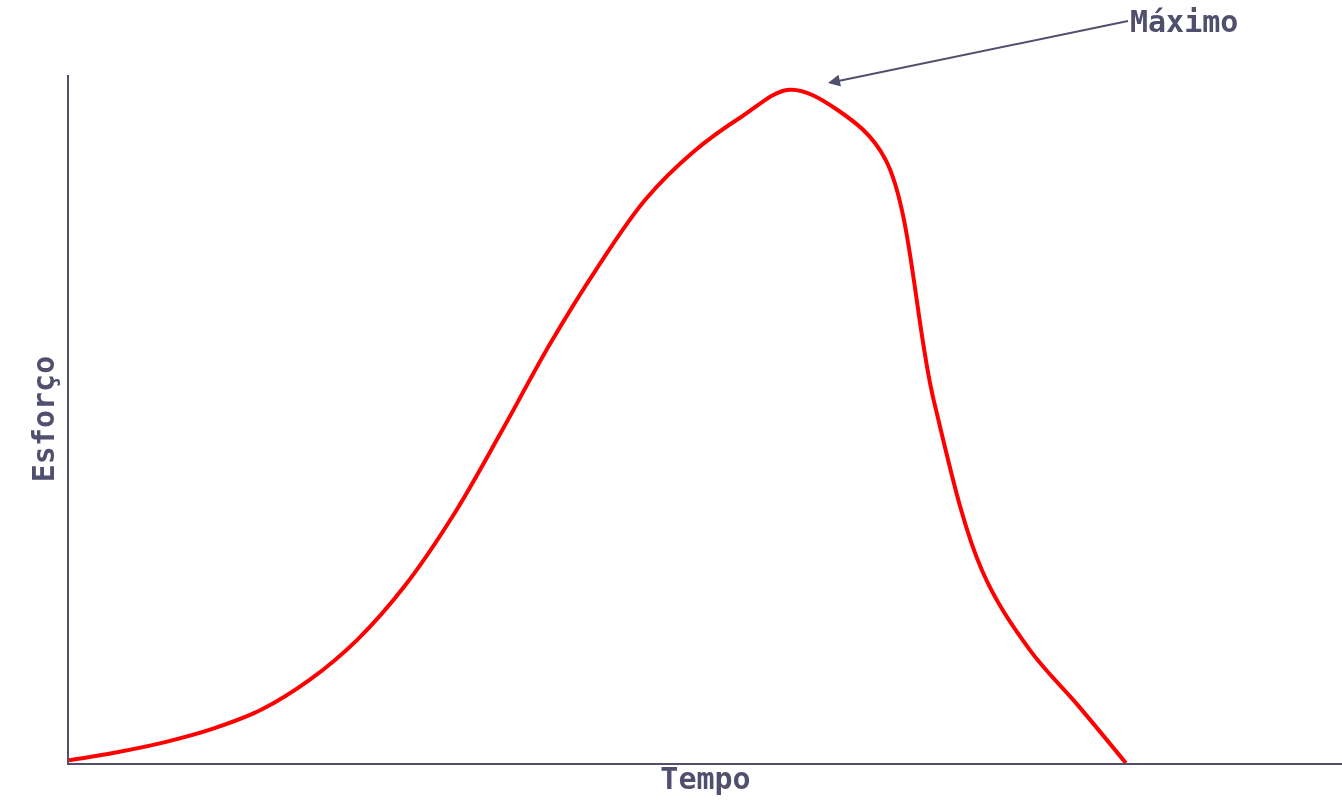 The image size is (1342, 806). Describe the element at coordinates (1184, 21) in the screenshot. I see `text: Máximo` at that location.